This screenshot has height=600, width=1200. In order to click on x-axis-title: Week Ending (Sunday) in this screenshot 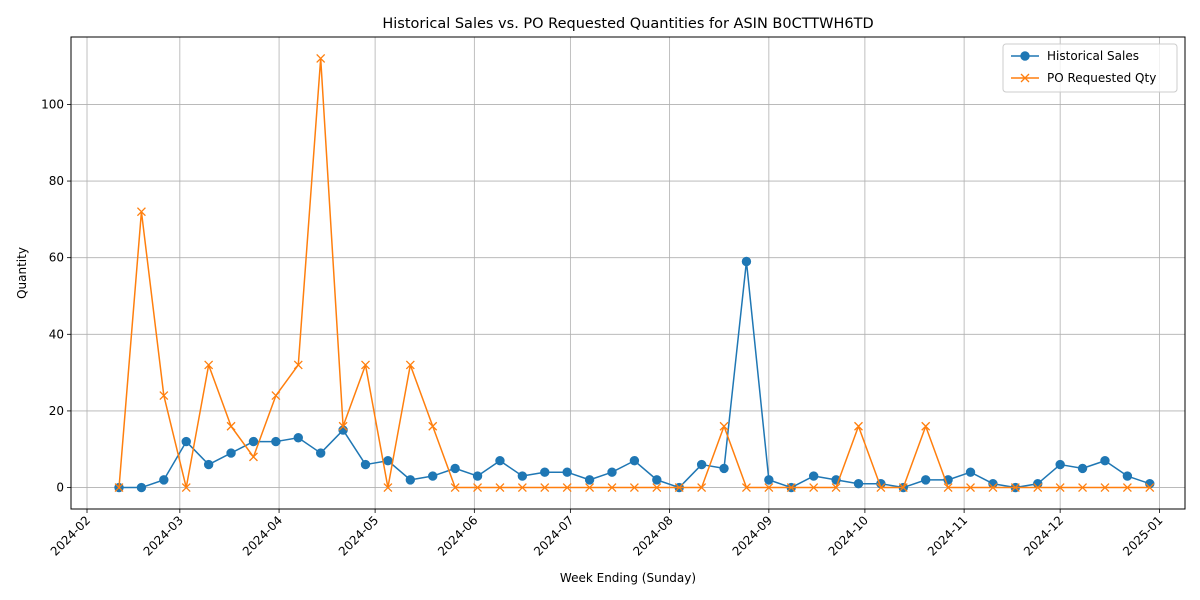, I will do `click(628, 578)`.